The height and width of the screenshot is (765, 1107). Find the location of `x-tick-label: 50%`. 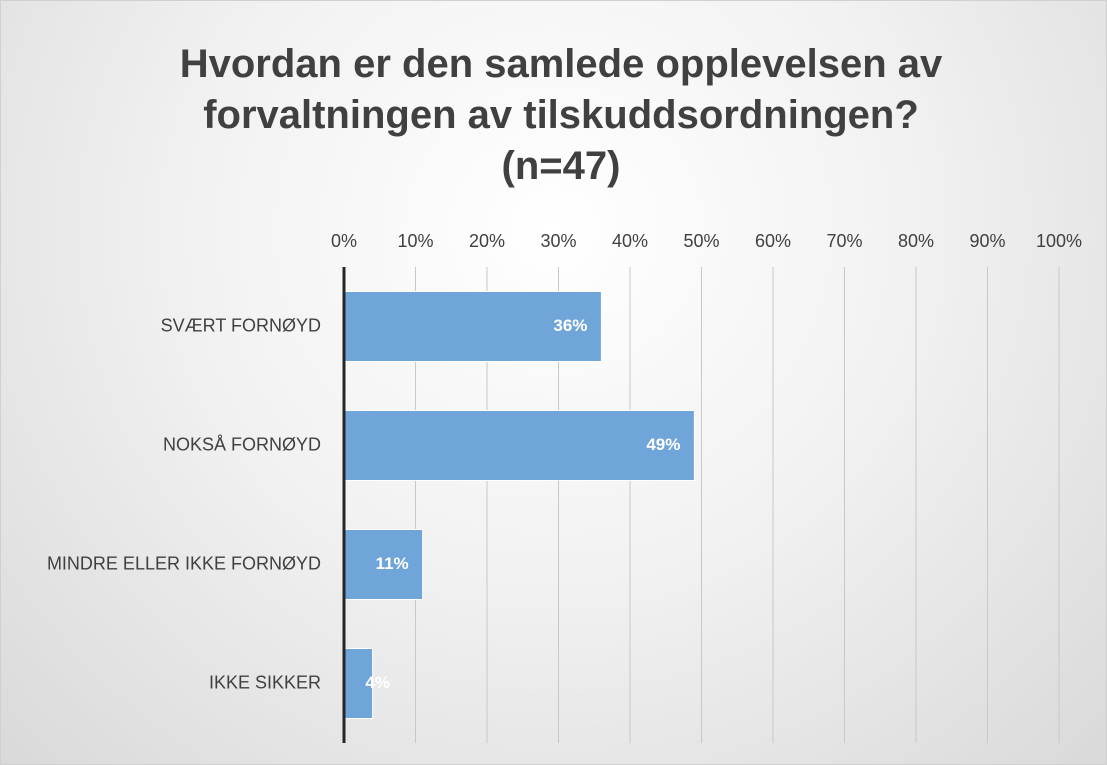

x-tick-label: 50% is located at coordinates (701, 241).